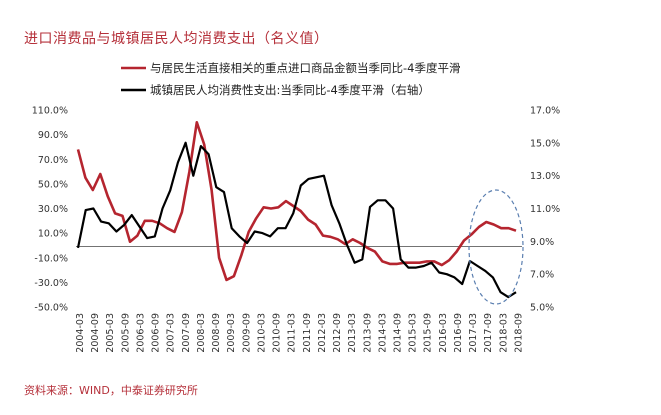 This screenshot has width=661, height=415. Describe the element at coordinates (428, 333) in the screenshot. I see `x-tick-label: 2015-09` at that location.